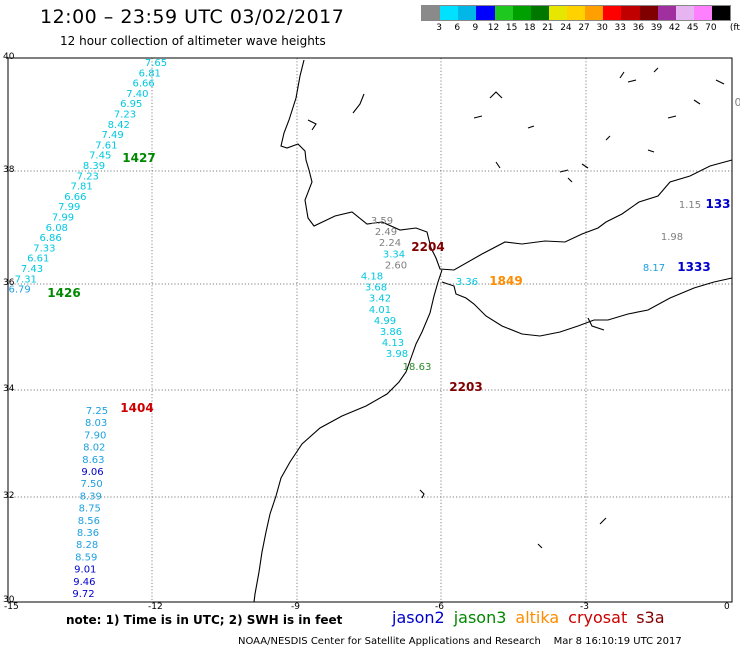  I want to click on mission-jason3: jason3, so click(480, 617).